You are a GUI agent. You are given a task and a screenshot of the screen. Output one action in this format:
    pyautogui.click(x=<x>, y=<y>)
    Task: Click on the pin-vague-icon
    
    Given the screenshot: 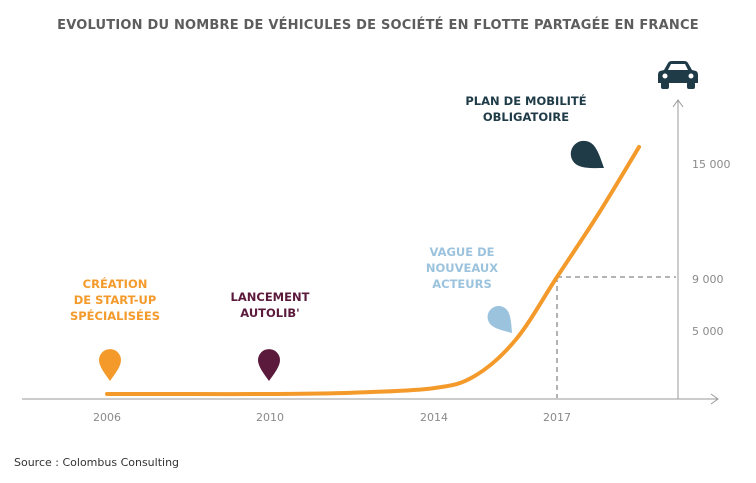 What is the action you would take?
    pyautogui.click(x=499, y=319)
    